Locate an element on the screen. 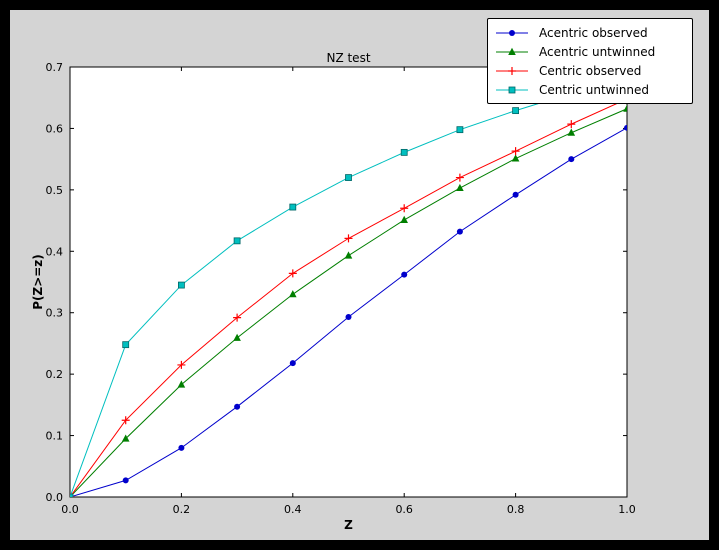  y-tick-label: 0.5 is located at coordinates (55, 190).